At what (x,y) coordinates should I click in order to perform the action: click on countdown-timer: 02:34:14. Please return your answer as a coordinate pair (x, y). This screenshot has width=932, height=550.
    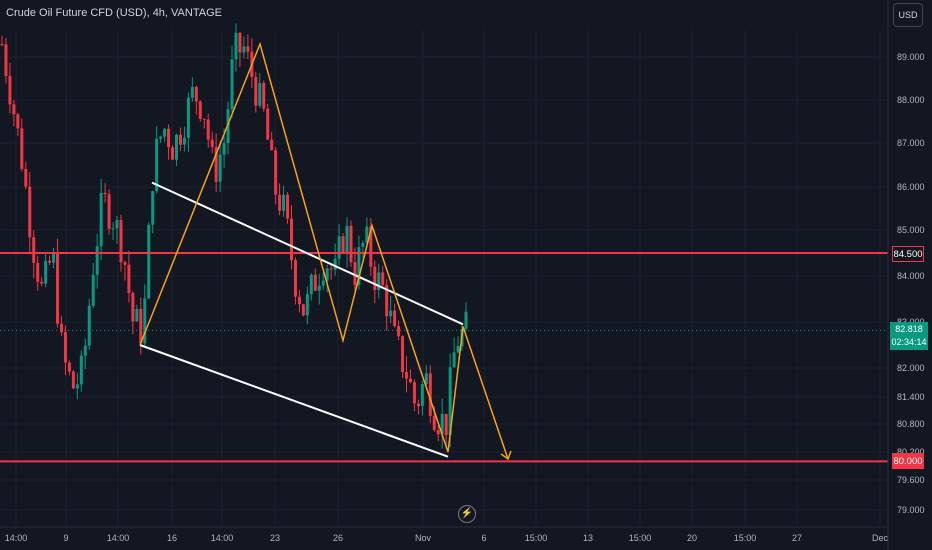
    Looking at the image, I should click on (909, 342).